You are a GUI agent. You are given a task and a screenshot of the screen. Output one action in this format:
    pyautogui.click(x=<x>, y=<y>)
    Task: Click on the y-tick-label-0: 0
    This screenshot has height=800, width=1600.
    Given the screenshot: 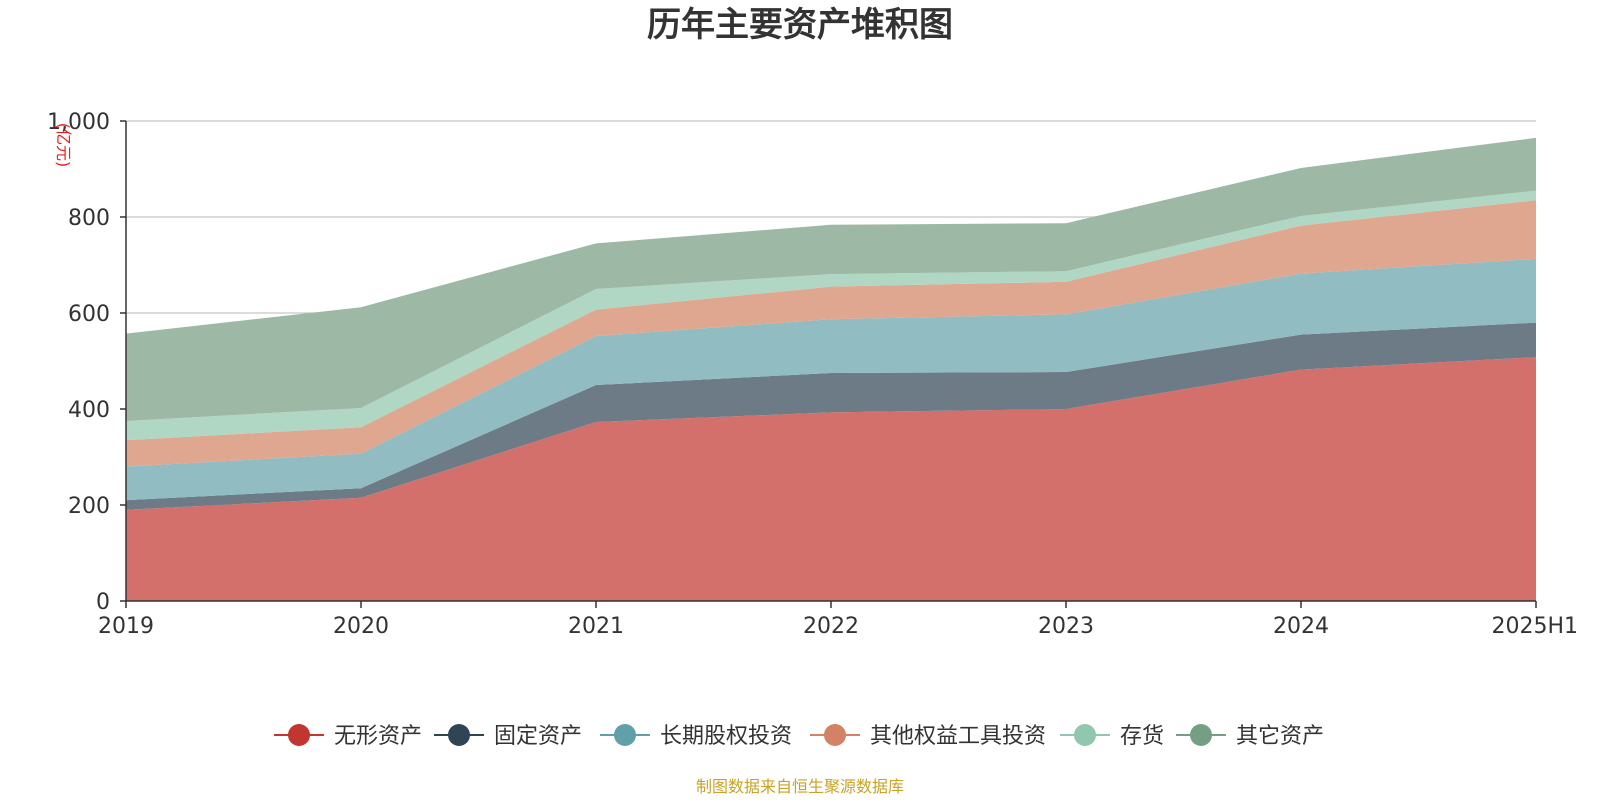 What is the action you would take?
    pyautogui.click(x=103, y=602)
    